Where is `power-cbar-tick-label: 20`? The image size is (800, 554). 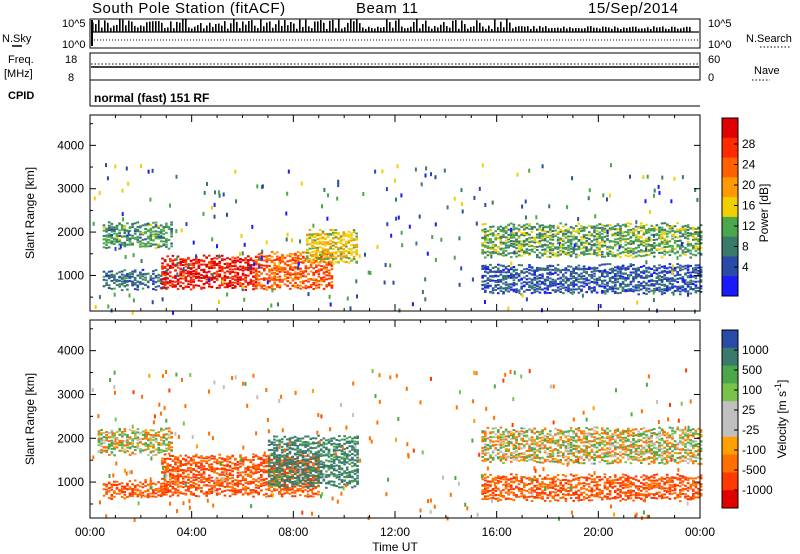
power-cbar-tick-label: 20 is located at coordinates (749, 185).